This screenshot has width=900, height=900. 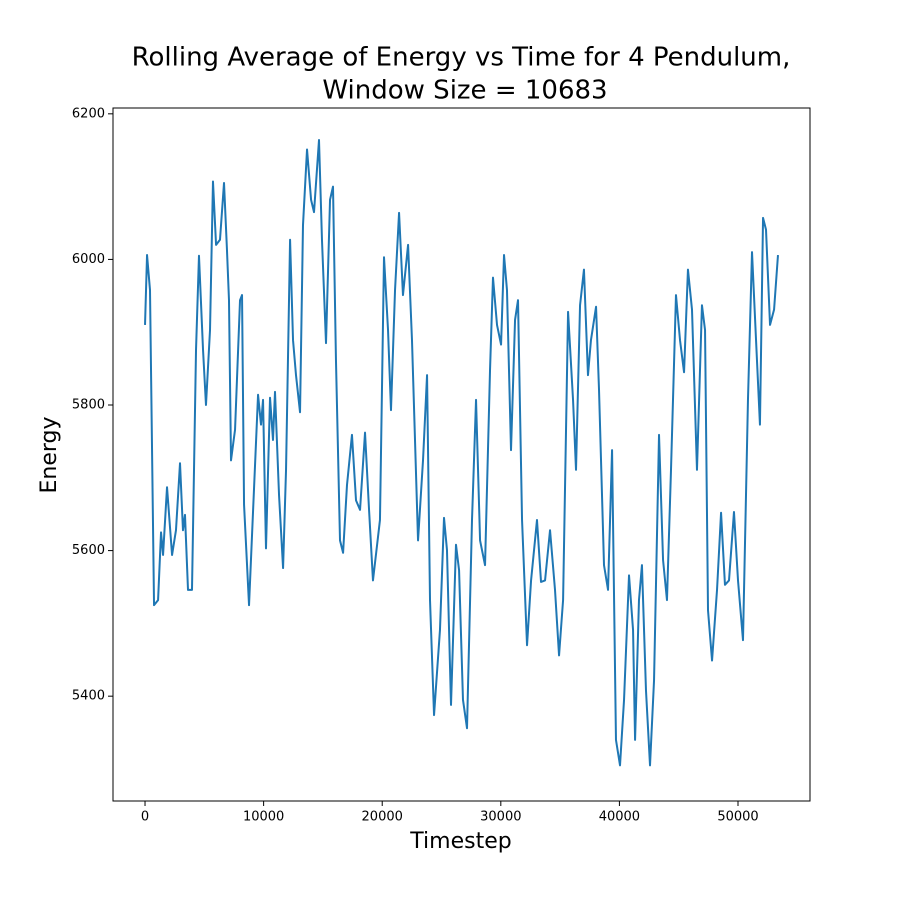 I want to click on x-tick-label: 10000, so click(x=263, y=817).